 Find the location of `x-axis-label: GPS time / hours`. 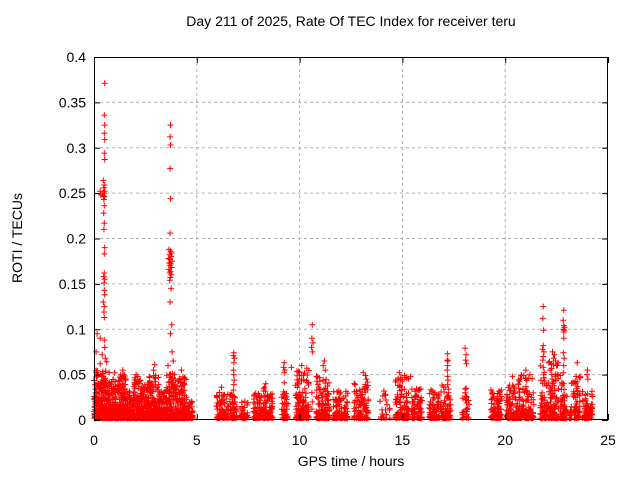

x-axis-label: GPS time / hours is located at coordinates (351, 461).